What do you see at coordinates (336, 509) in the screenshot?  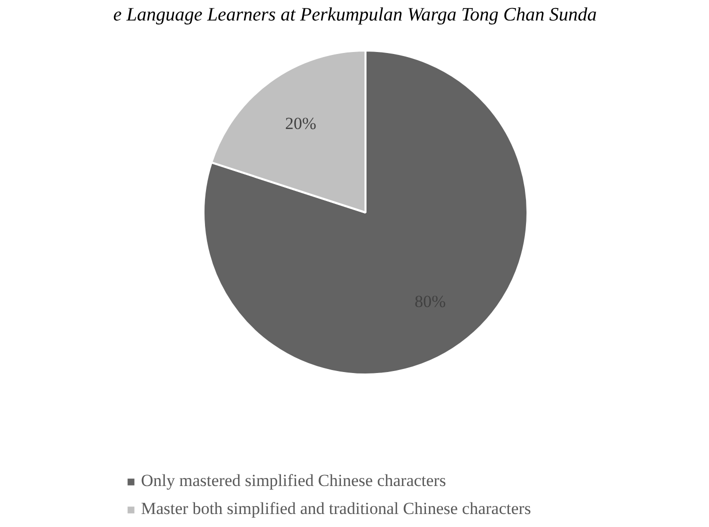 I see `legend-label: Master both simplified and traditional Chinese characters` at bounding box center [336, 509].